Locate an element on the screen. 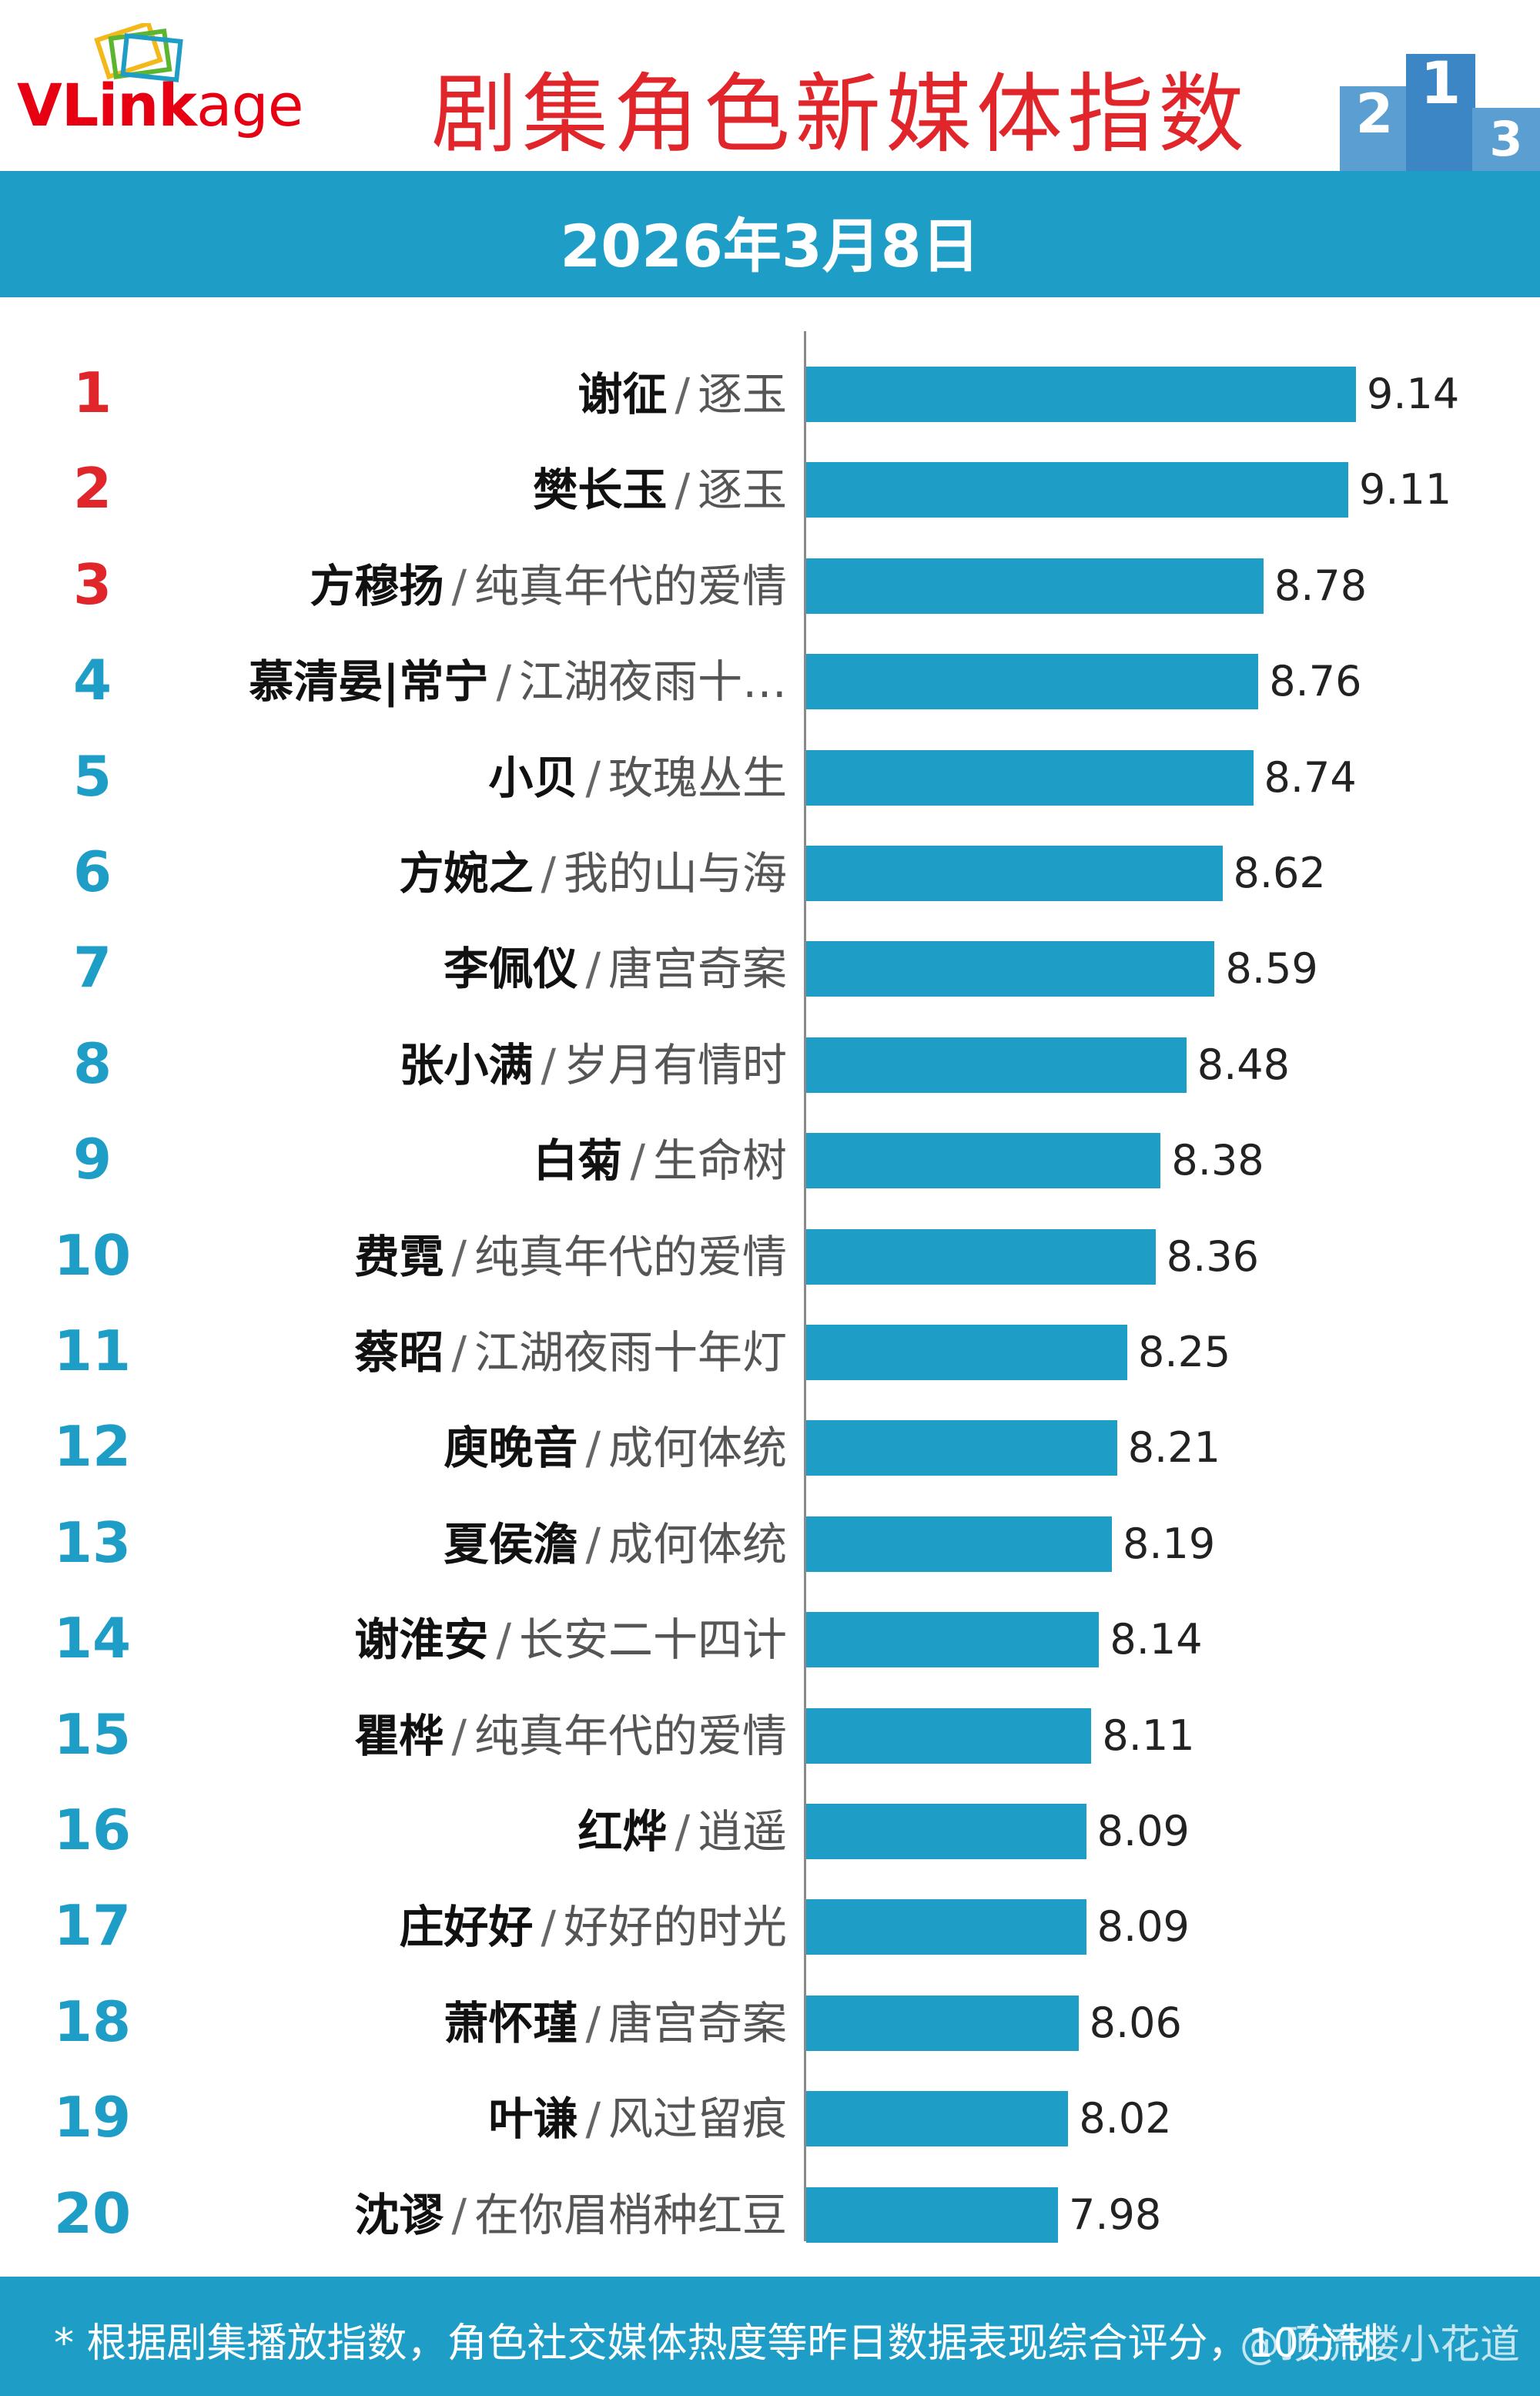 The height and width of the screenshot is (2396, 1540). bar-value-label: 8.09 is located at coordinates (1143, 1927).